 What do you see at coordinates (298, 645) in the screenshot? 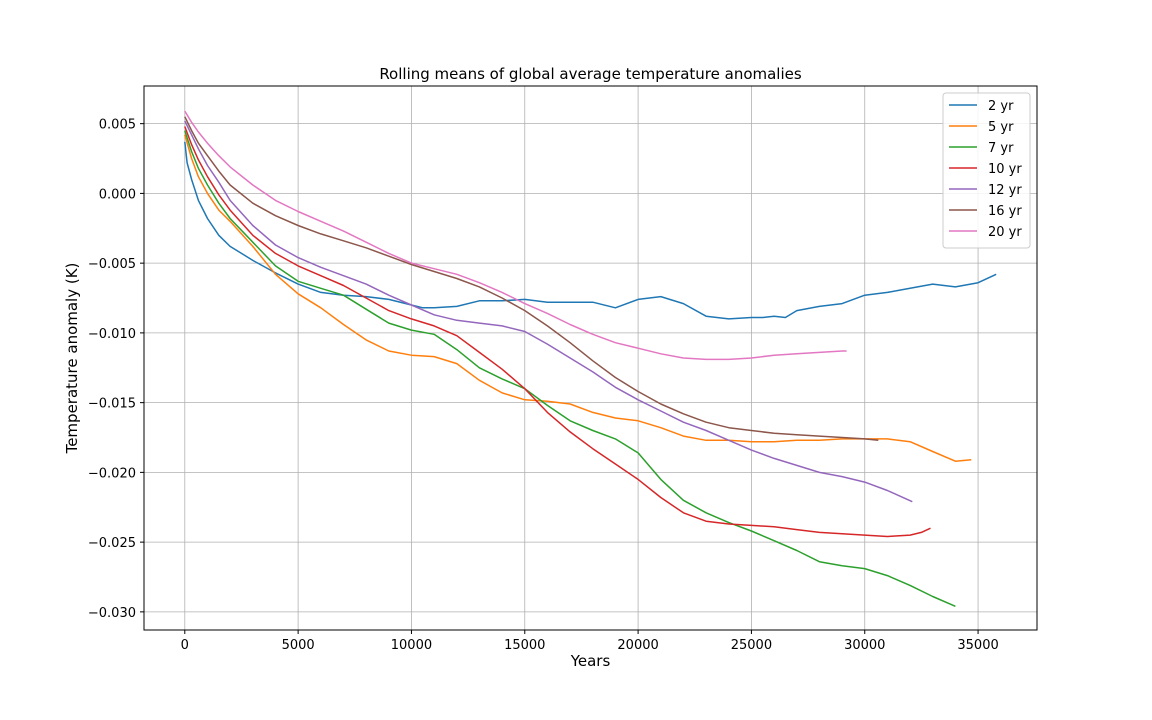
I see `x-tick-label: 5000` at bounding box center [298, 645].